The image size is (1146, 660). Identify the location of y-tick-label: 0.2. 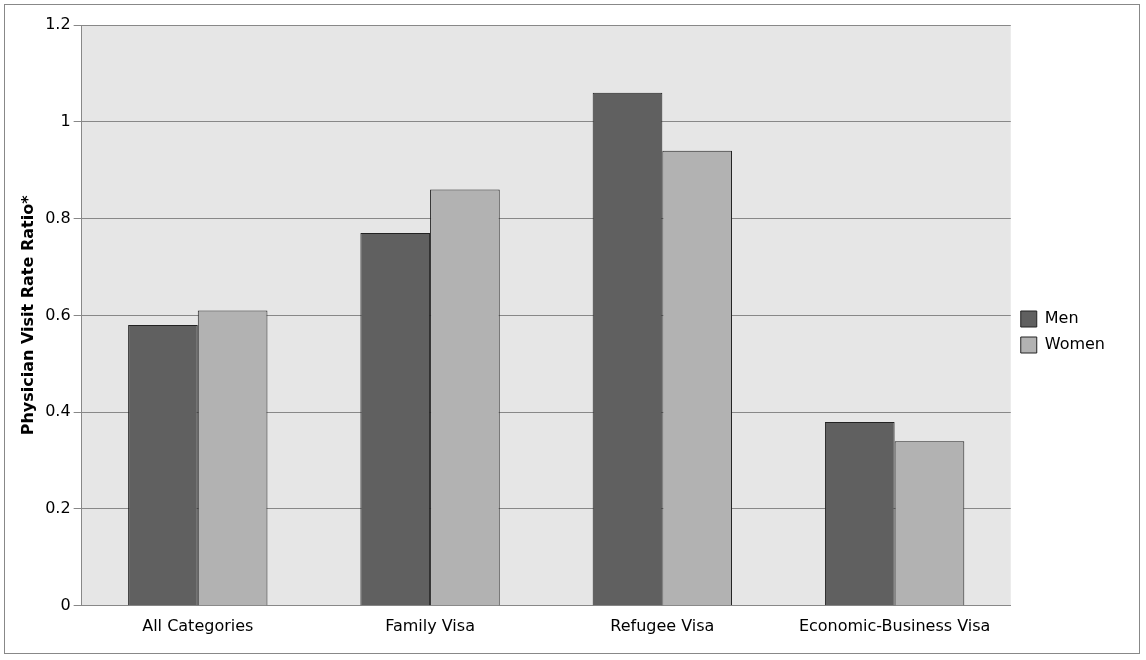
(58, 508).